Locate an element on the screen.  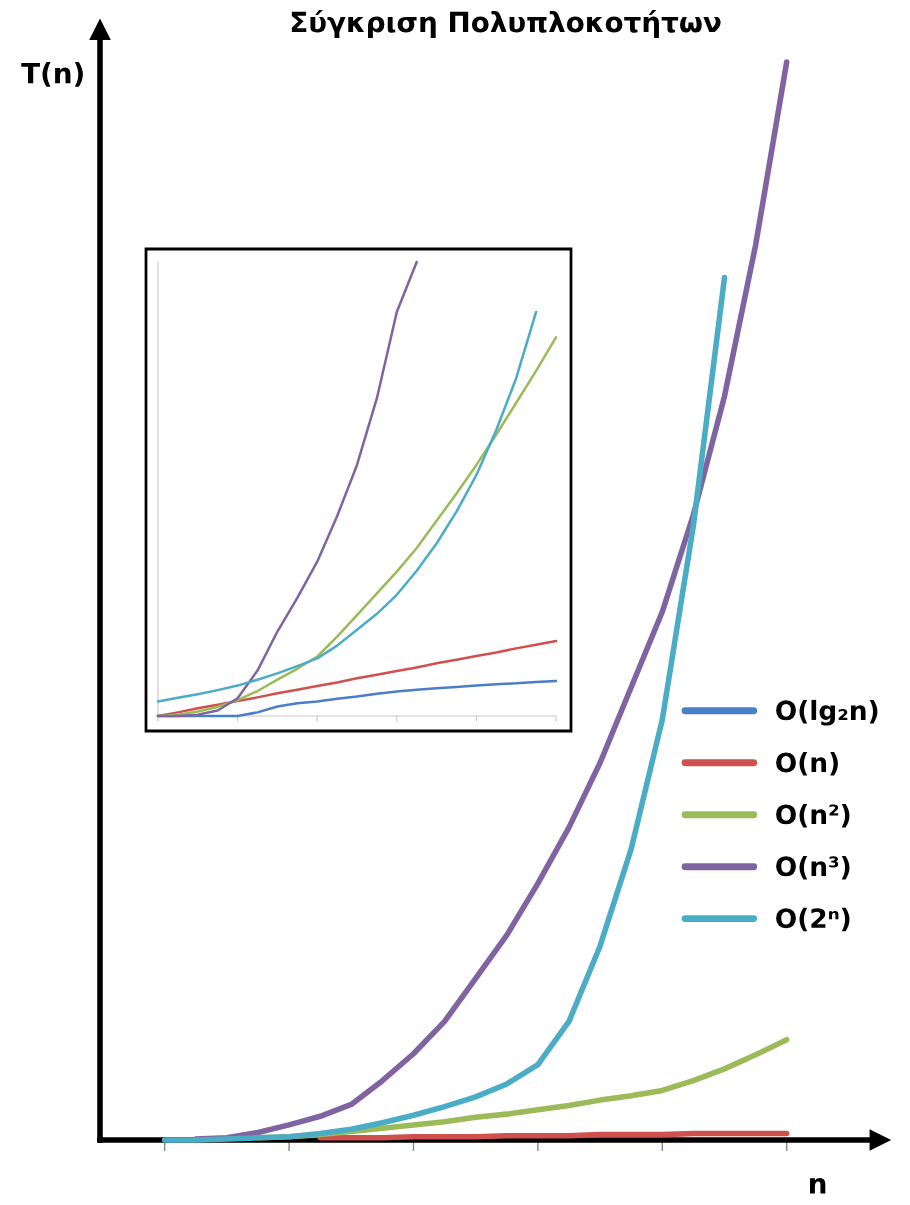
legend-label: O(n²) is located at coordinates (813, 815).